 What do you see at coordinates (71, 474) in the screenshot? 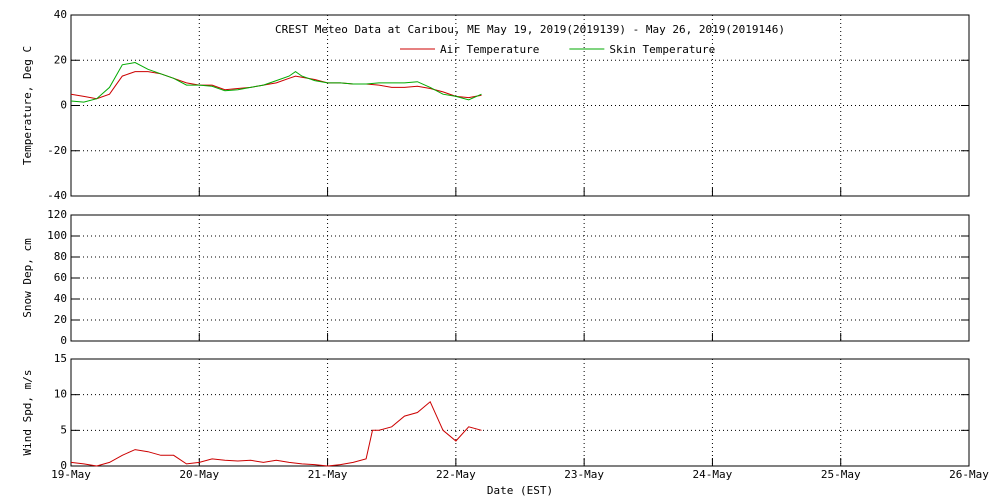
I see `x-tick-label: 19-May` at bounding box center [71, 474].